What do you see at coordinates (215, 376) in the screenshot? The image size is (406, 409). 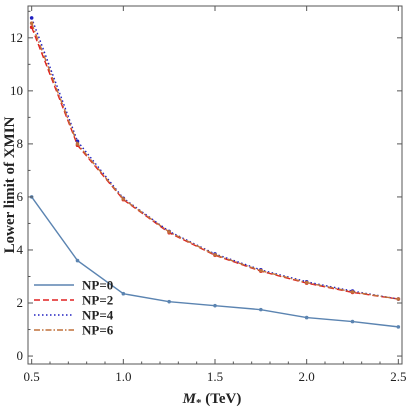 I see `x-tick-label: 1.5` at bounding box center [215, 376].